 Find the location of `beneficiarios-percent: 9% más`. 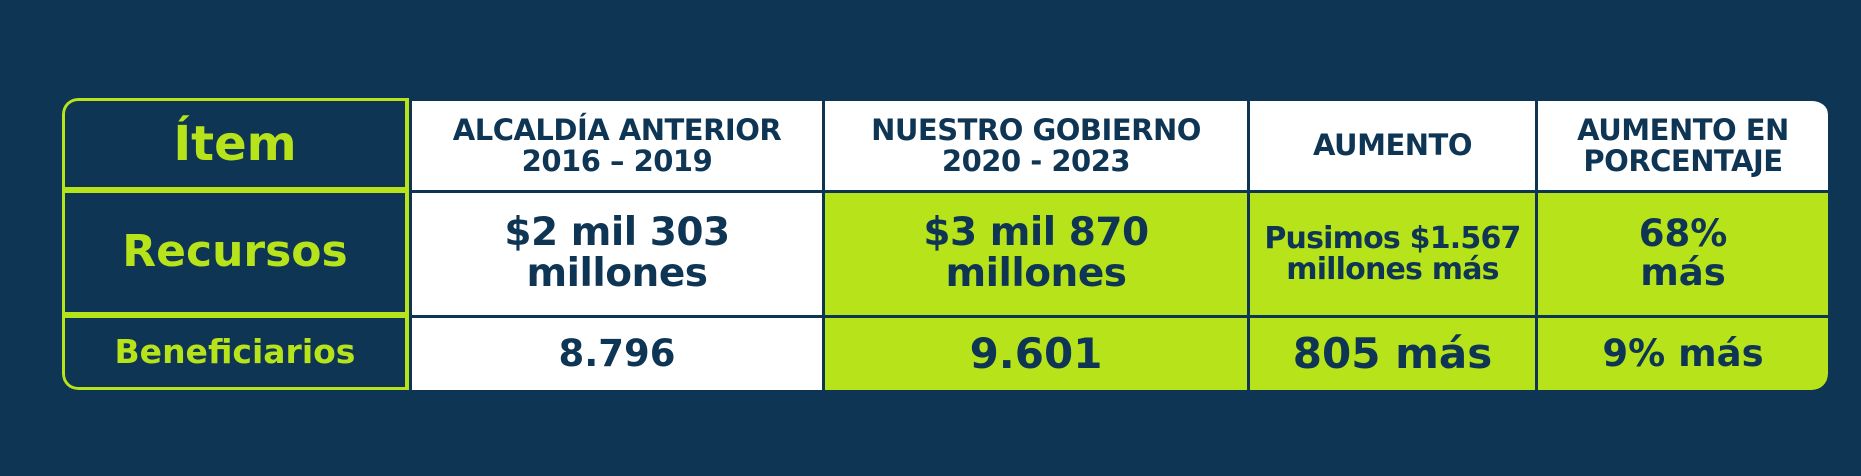

beneficiarios-percent: 9% más is located at coordinates (1681, 352).